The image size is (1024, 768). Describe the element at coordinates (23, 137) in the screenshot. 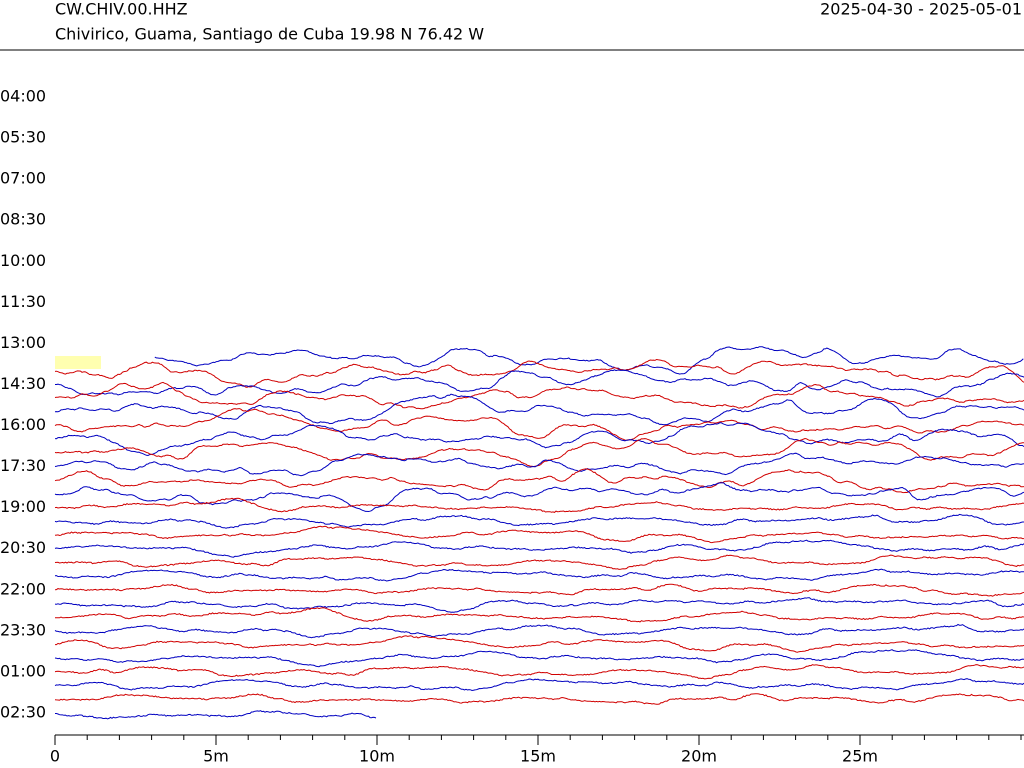

I see `row-time-label: 05:30` at that location.